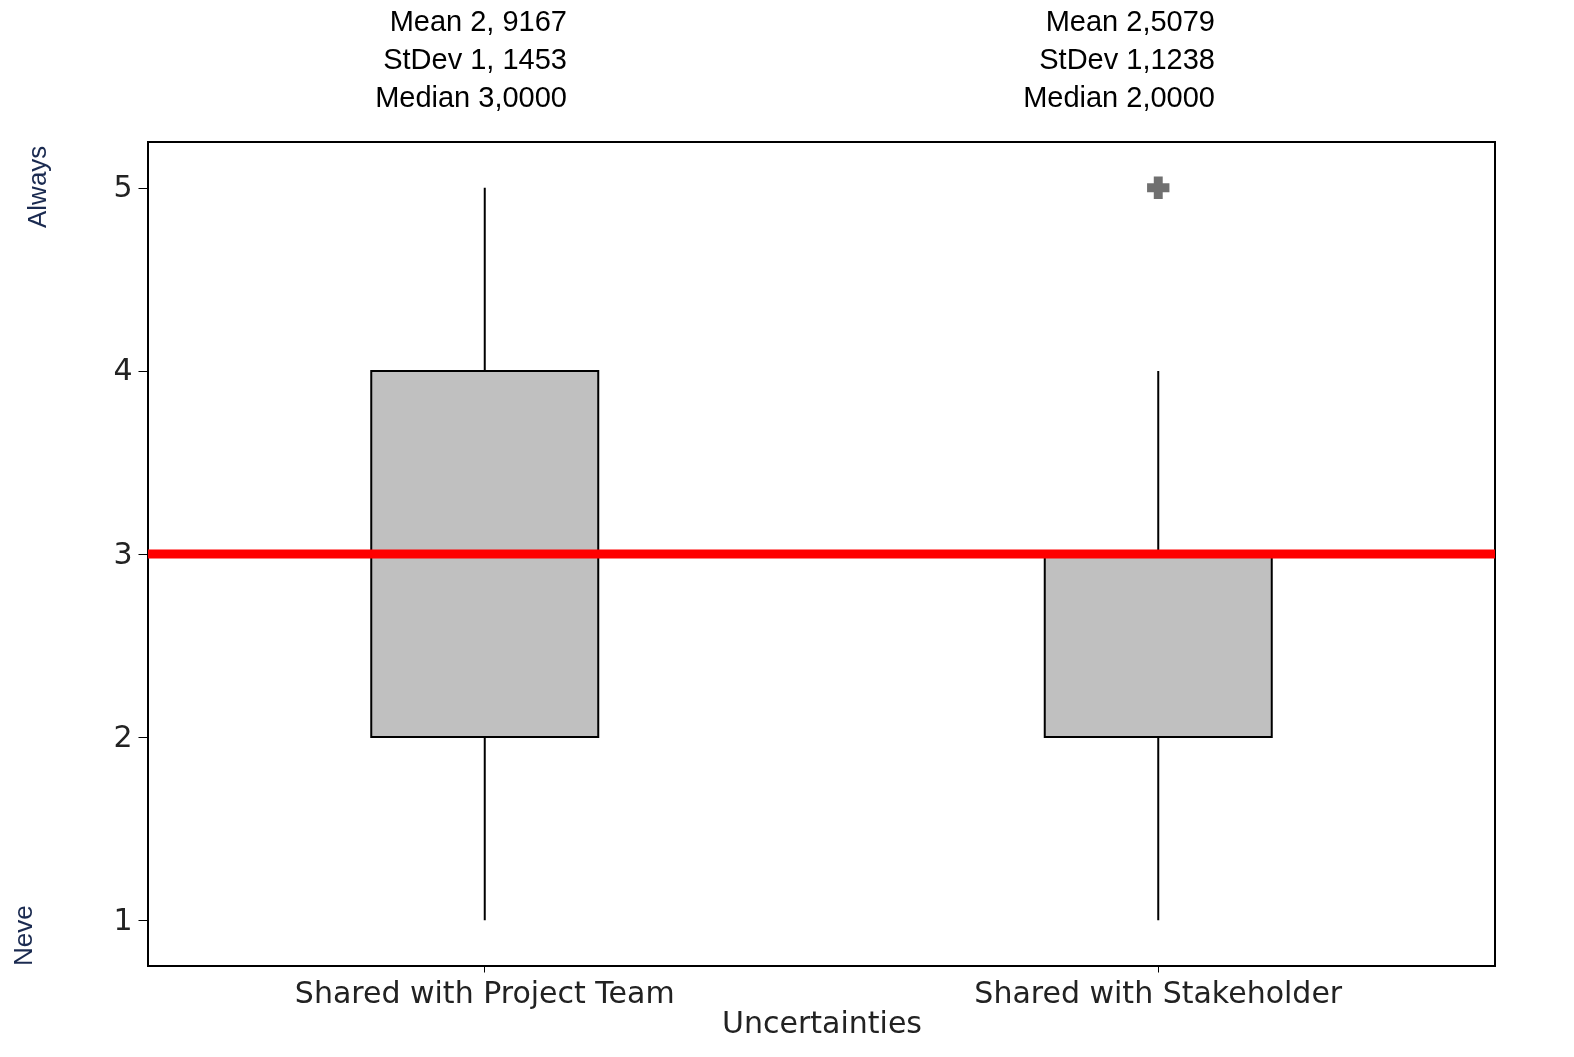  Describe the element at coordinates (484, 992) in the screenshot. I see `x-tick-label: Shared with Project Team` at that location.